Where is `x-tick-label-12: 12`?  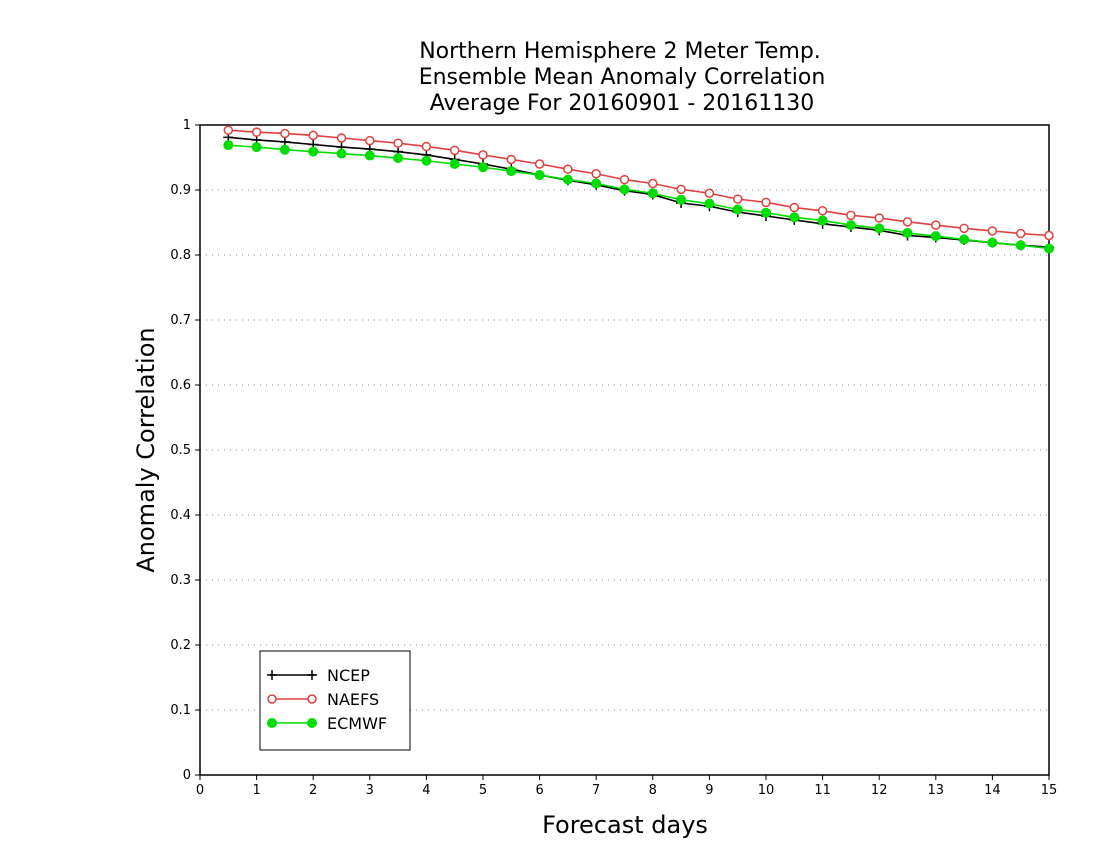 x-tick-label-12: 12 is located at coordinates (879, 790).